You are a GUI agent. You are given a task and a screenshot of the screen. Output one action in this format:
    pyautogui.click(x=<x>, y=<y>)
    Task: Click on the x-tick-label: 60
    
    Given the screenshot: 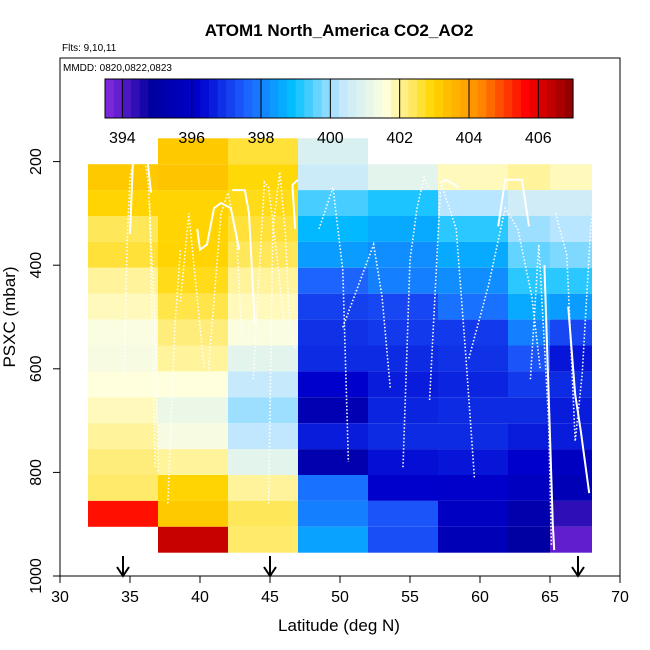 What is the action you would take?
    pyautogui.click(x=480, y=597)
    